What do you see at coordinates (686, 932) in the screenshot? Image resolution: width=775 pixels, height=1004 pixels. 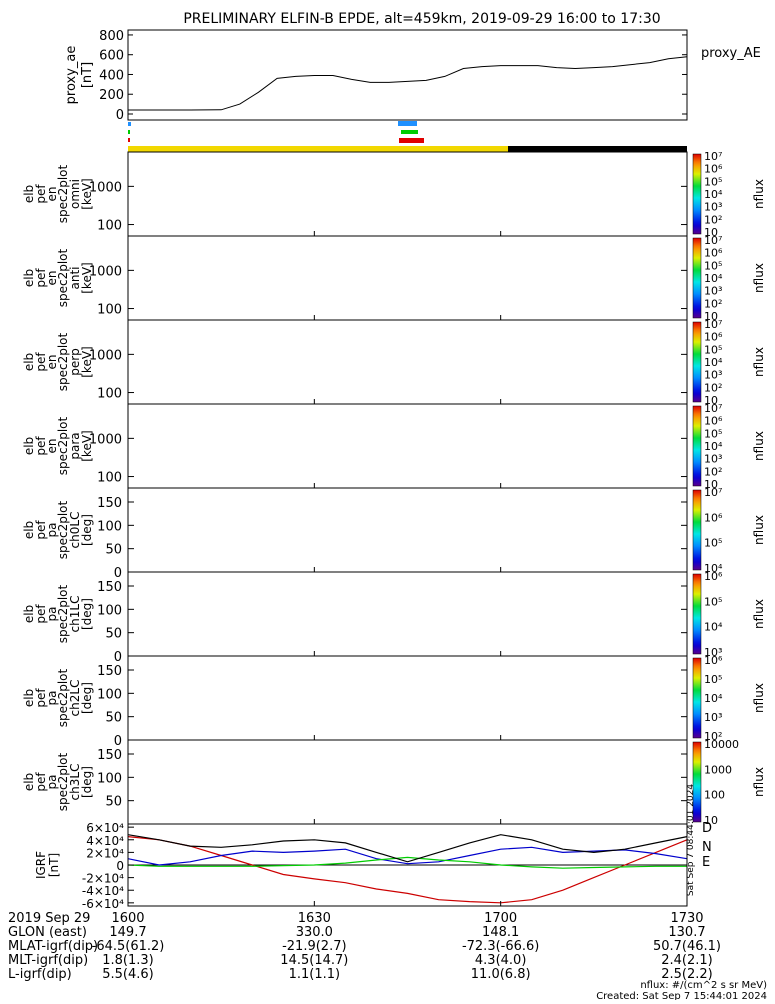 I see `xaxis-row-value: 130.7` at bounding box center [686, 932].